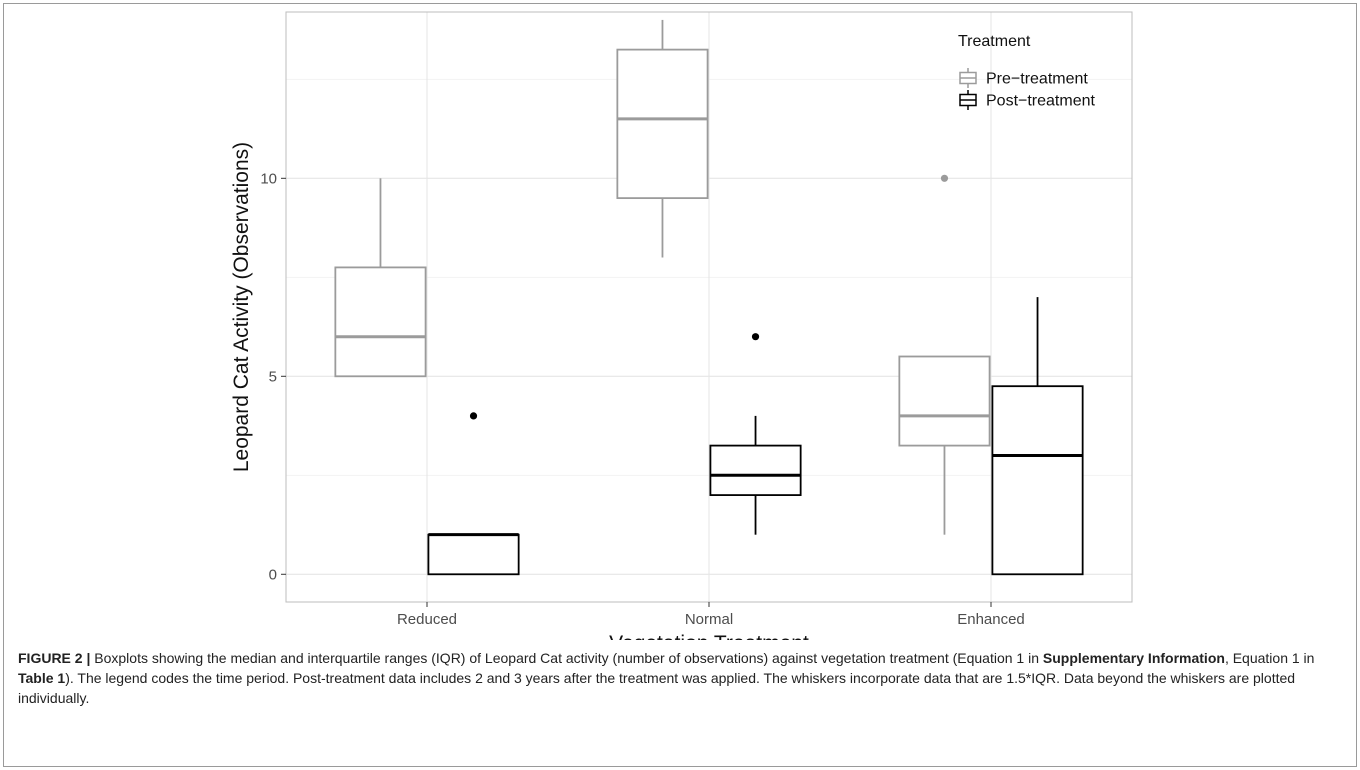 The image size is (1360, 770). Describe the element at coordinates (709, 636) in the screenshot. I see `x-axis-title: Vegetation Treatment` at that location.